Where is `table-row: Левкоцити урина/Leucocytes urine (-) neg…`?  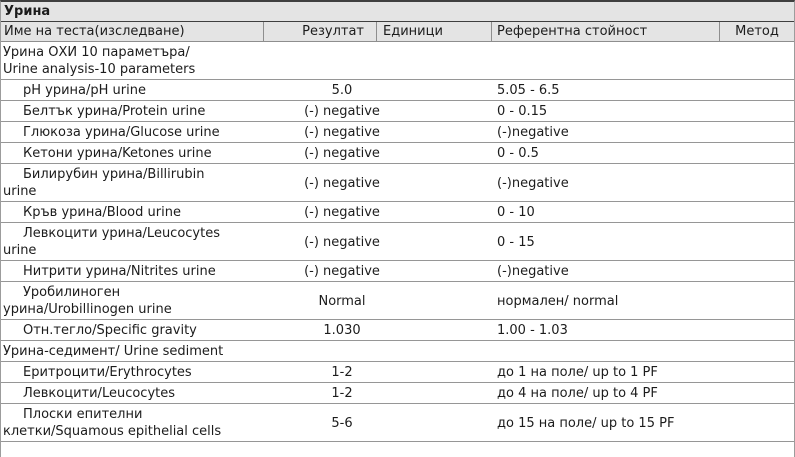
table-row: Левкоцити урина/Leucocytes urine (-) neg… is located at coordinates (397, 242).